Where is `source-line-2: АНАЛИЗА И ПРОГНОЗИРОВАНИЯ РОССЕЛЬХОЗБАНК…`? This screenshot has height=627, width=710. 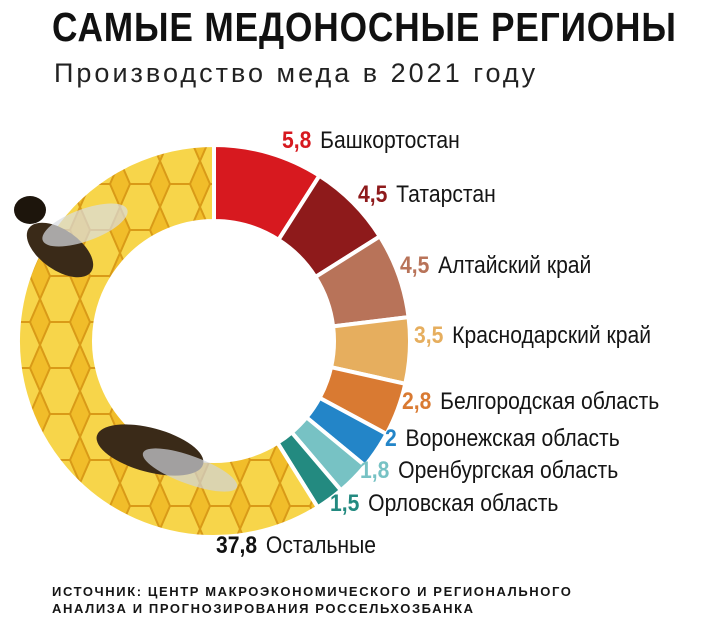 source-line-2: АНАЛИЗА И ПРОГНОЗИРОВАНИЯ РОССЕЛЬХОЗБАНК… is located at coordinates (263, 608).